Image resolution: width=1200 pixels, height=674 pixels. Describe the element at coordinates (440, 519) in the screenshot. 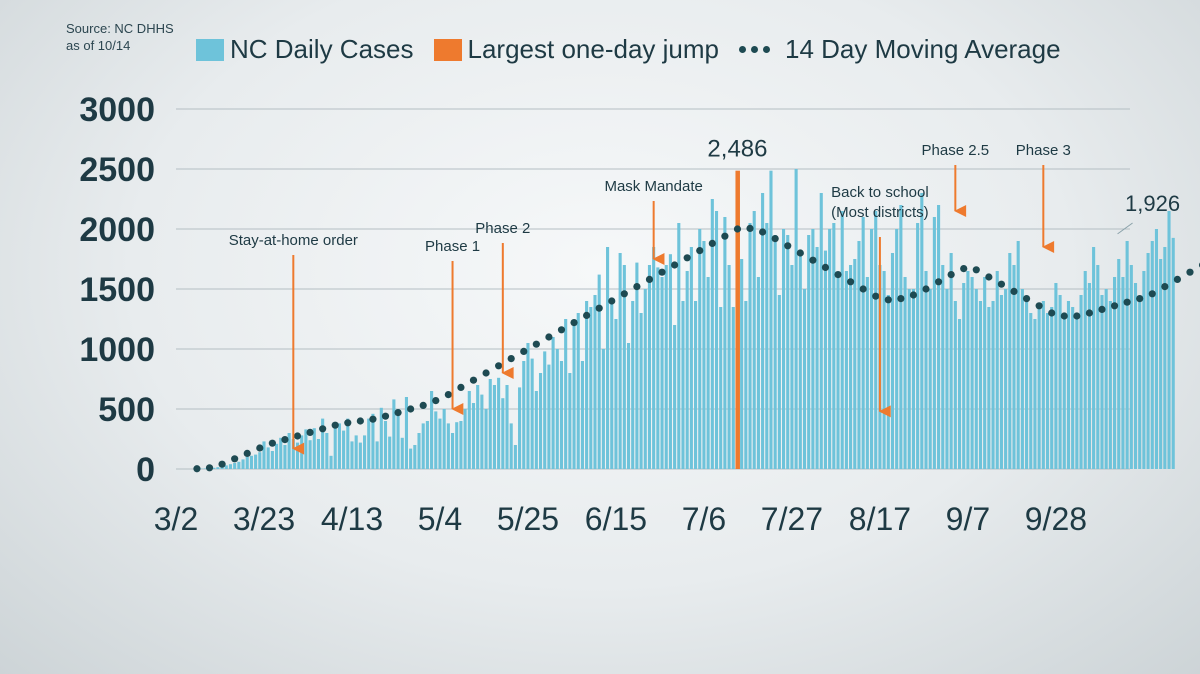

I see `x-tick-label: 5/4` at that location.